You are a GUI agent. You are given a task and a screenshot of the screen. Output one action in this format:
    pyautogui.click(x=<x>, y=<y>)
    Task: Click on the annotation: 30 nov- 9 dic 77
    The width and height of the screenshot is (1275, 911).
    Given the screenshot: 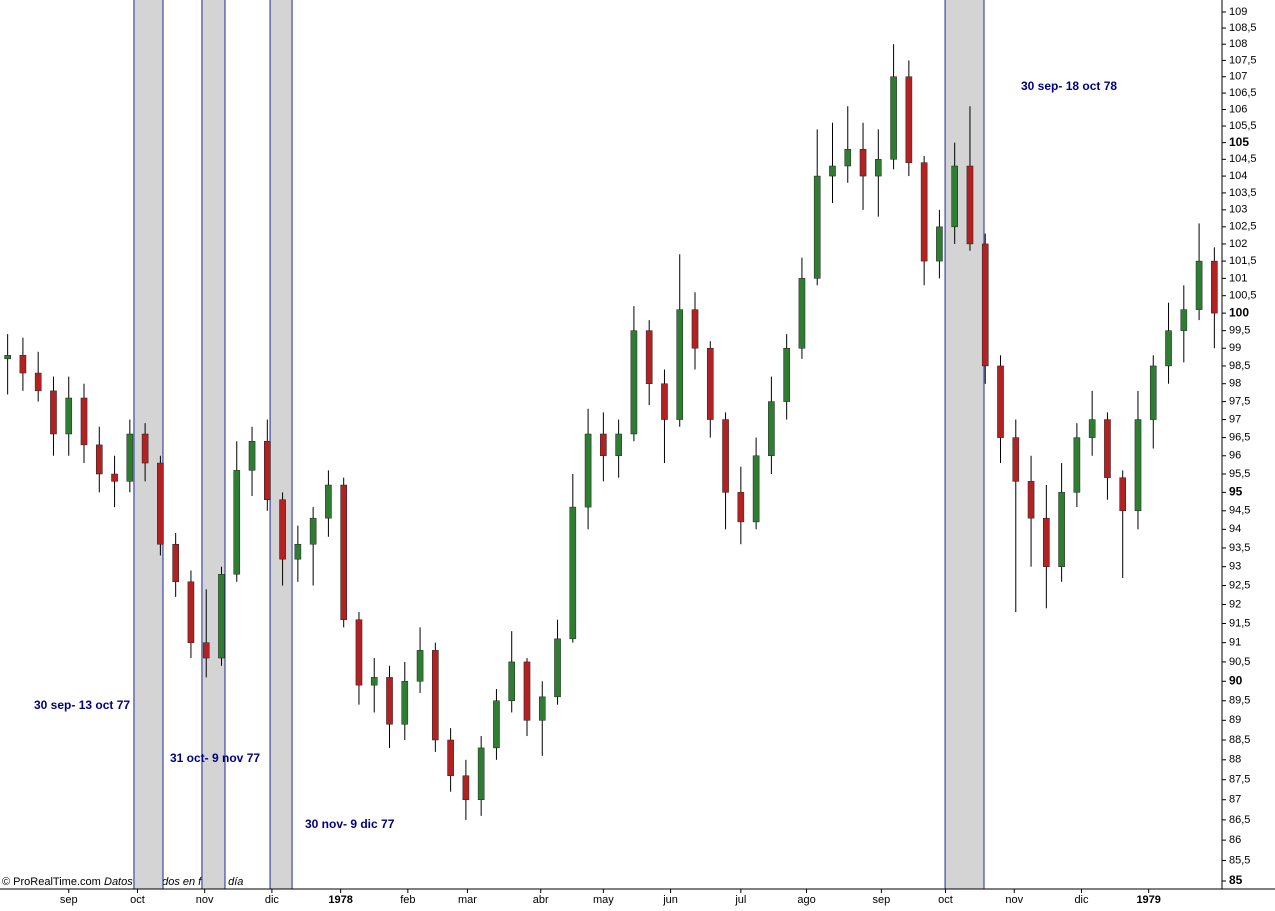 What is the action you would take?
    pyautogui.click(x=350, y=824)
    